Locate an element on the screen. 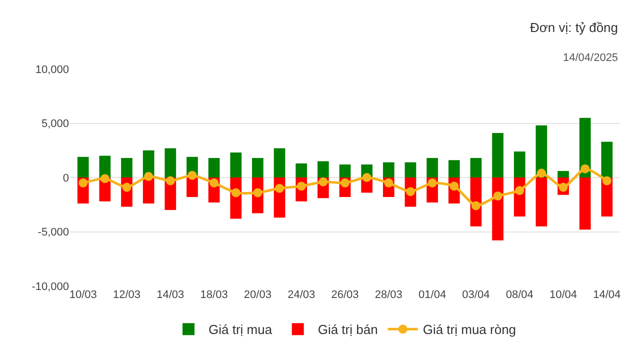 Image resolution: width=633 pixels, height=356 pixels. x-tick-label: 26/03 is located at coordinates (345, 295).